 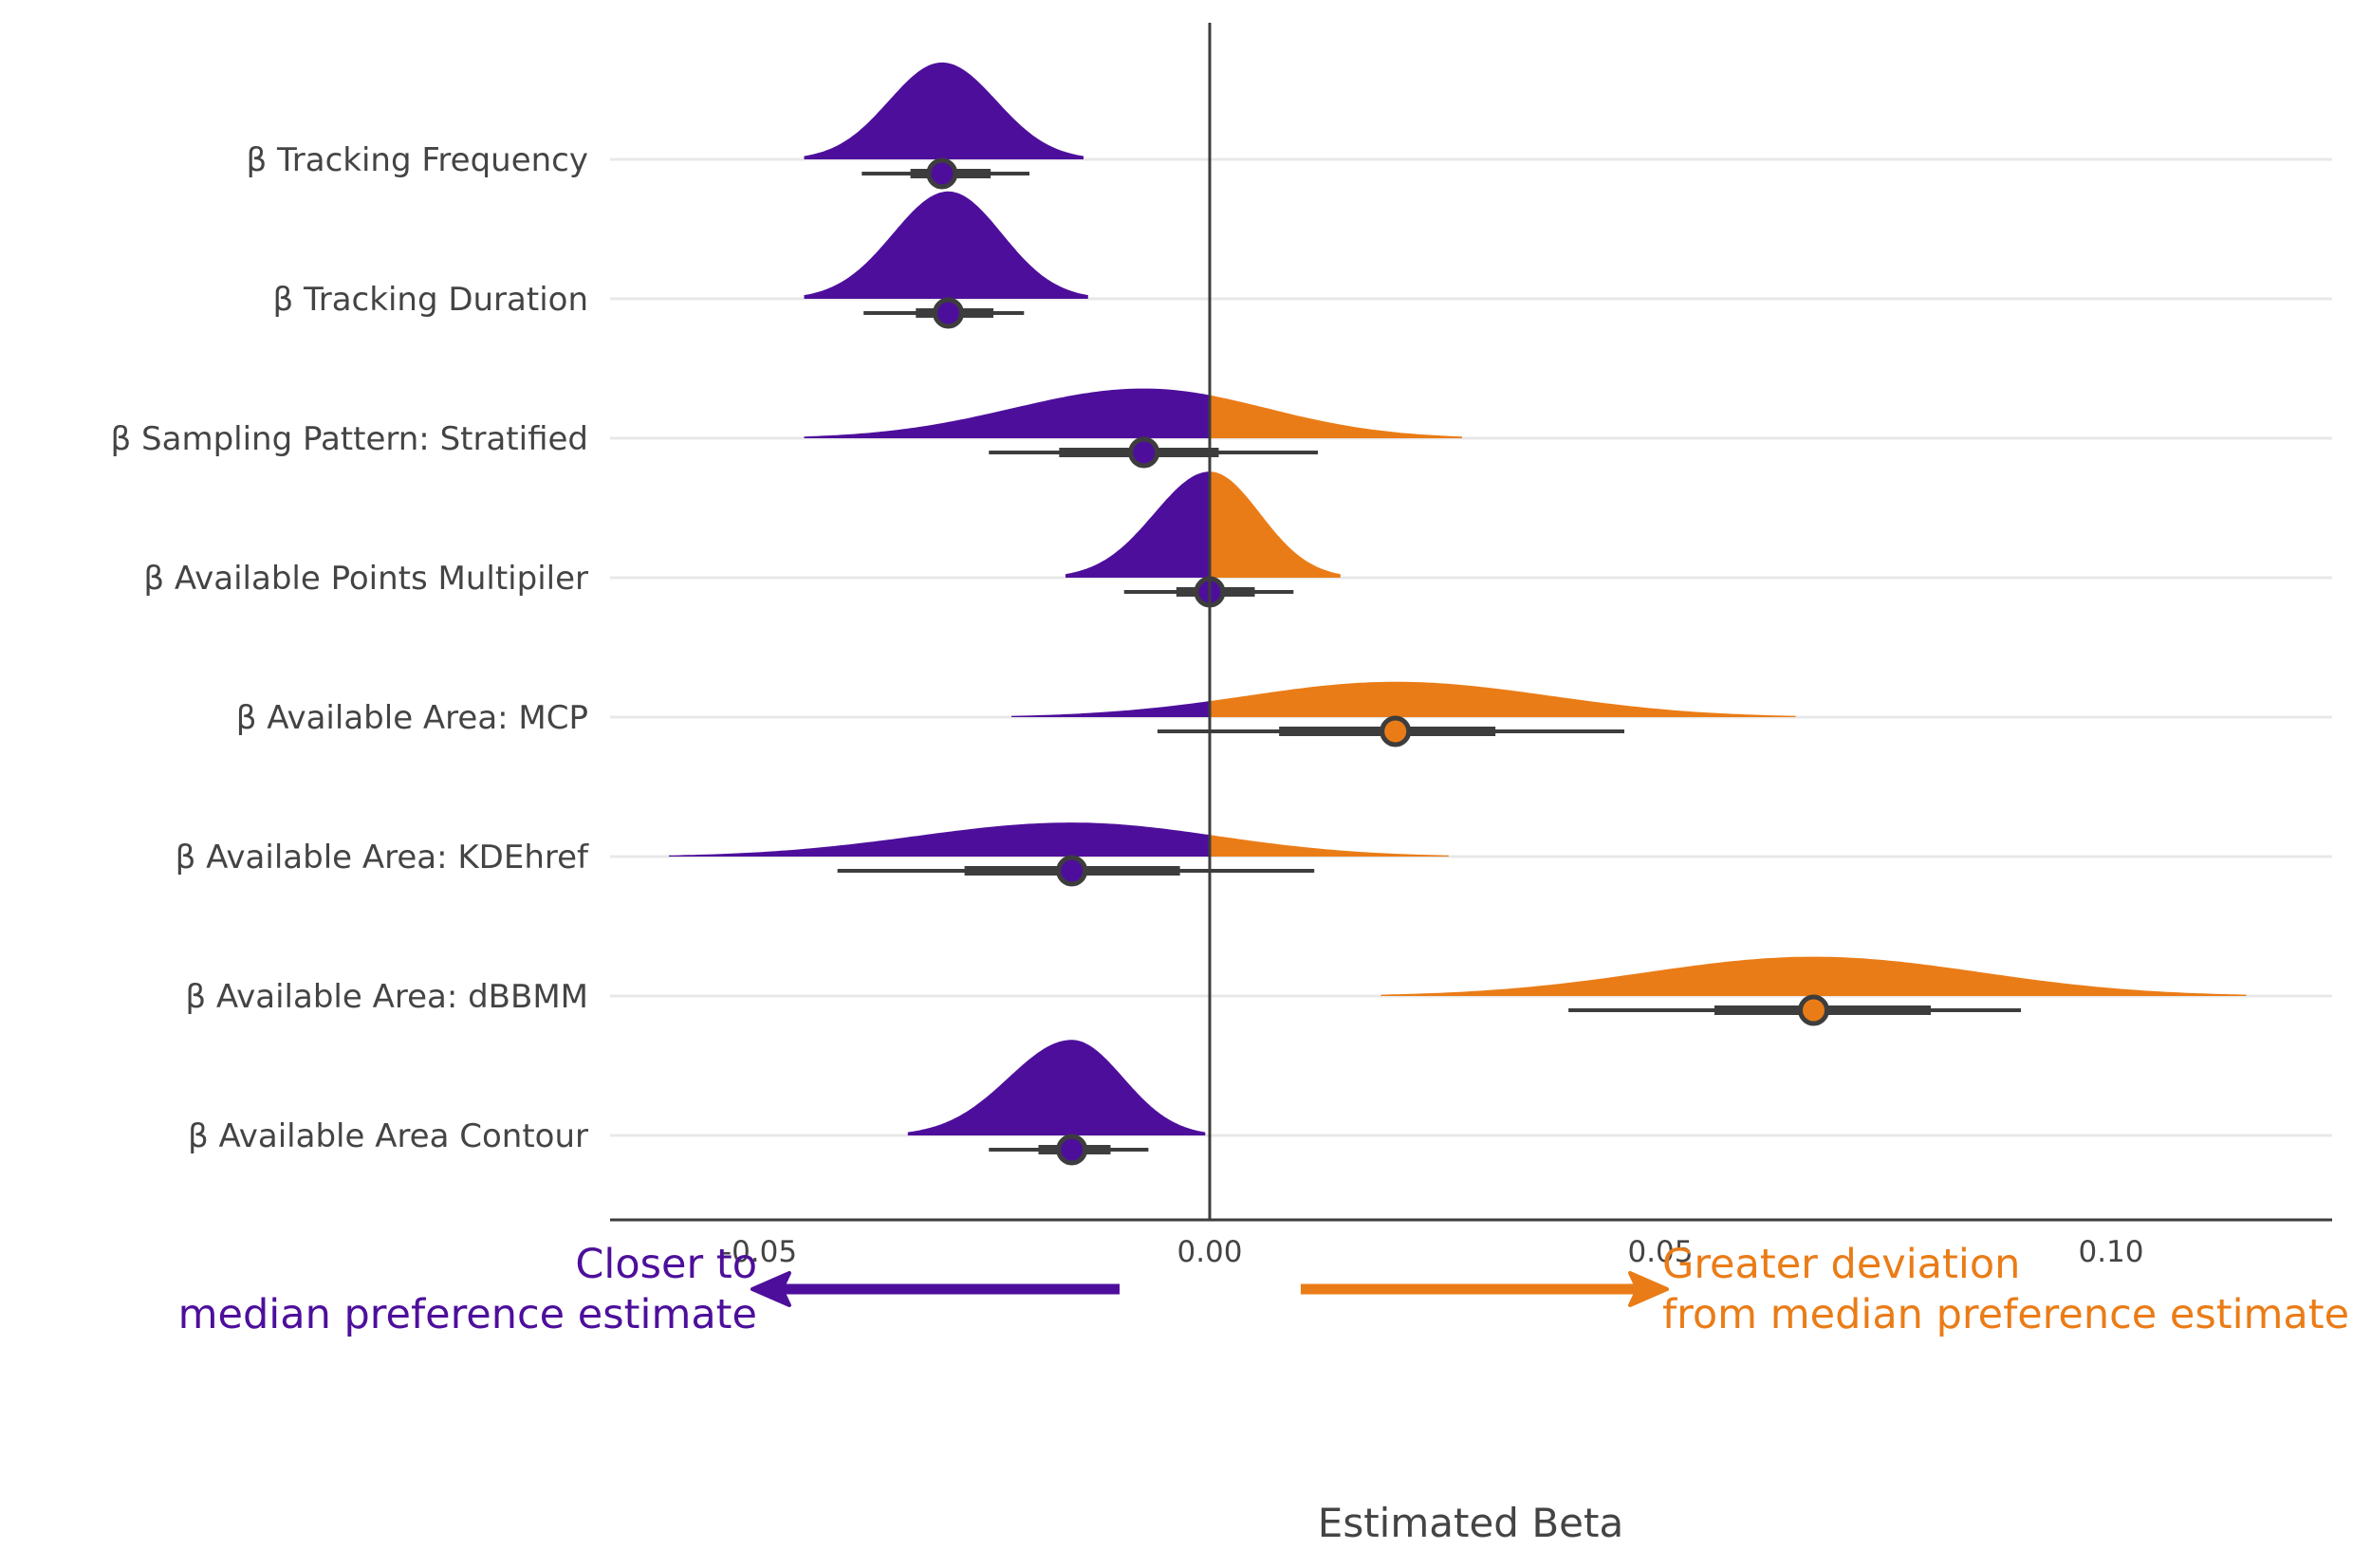 I want to click on x-tick-label: -0.05, so click(x=759, y=1252).